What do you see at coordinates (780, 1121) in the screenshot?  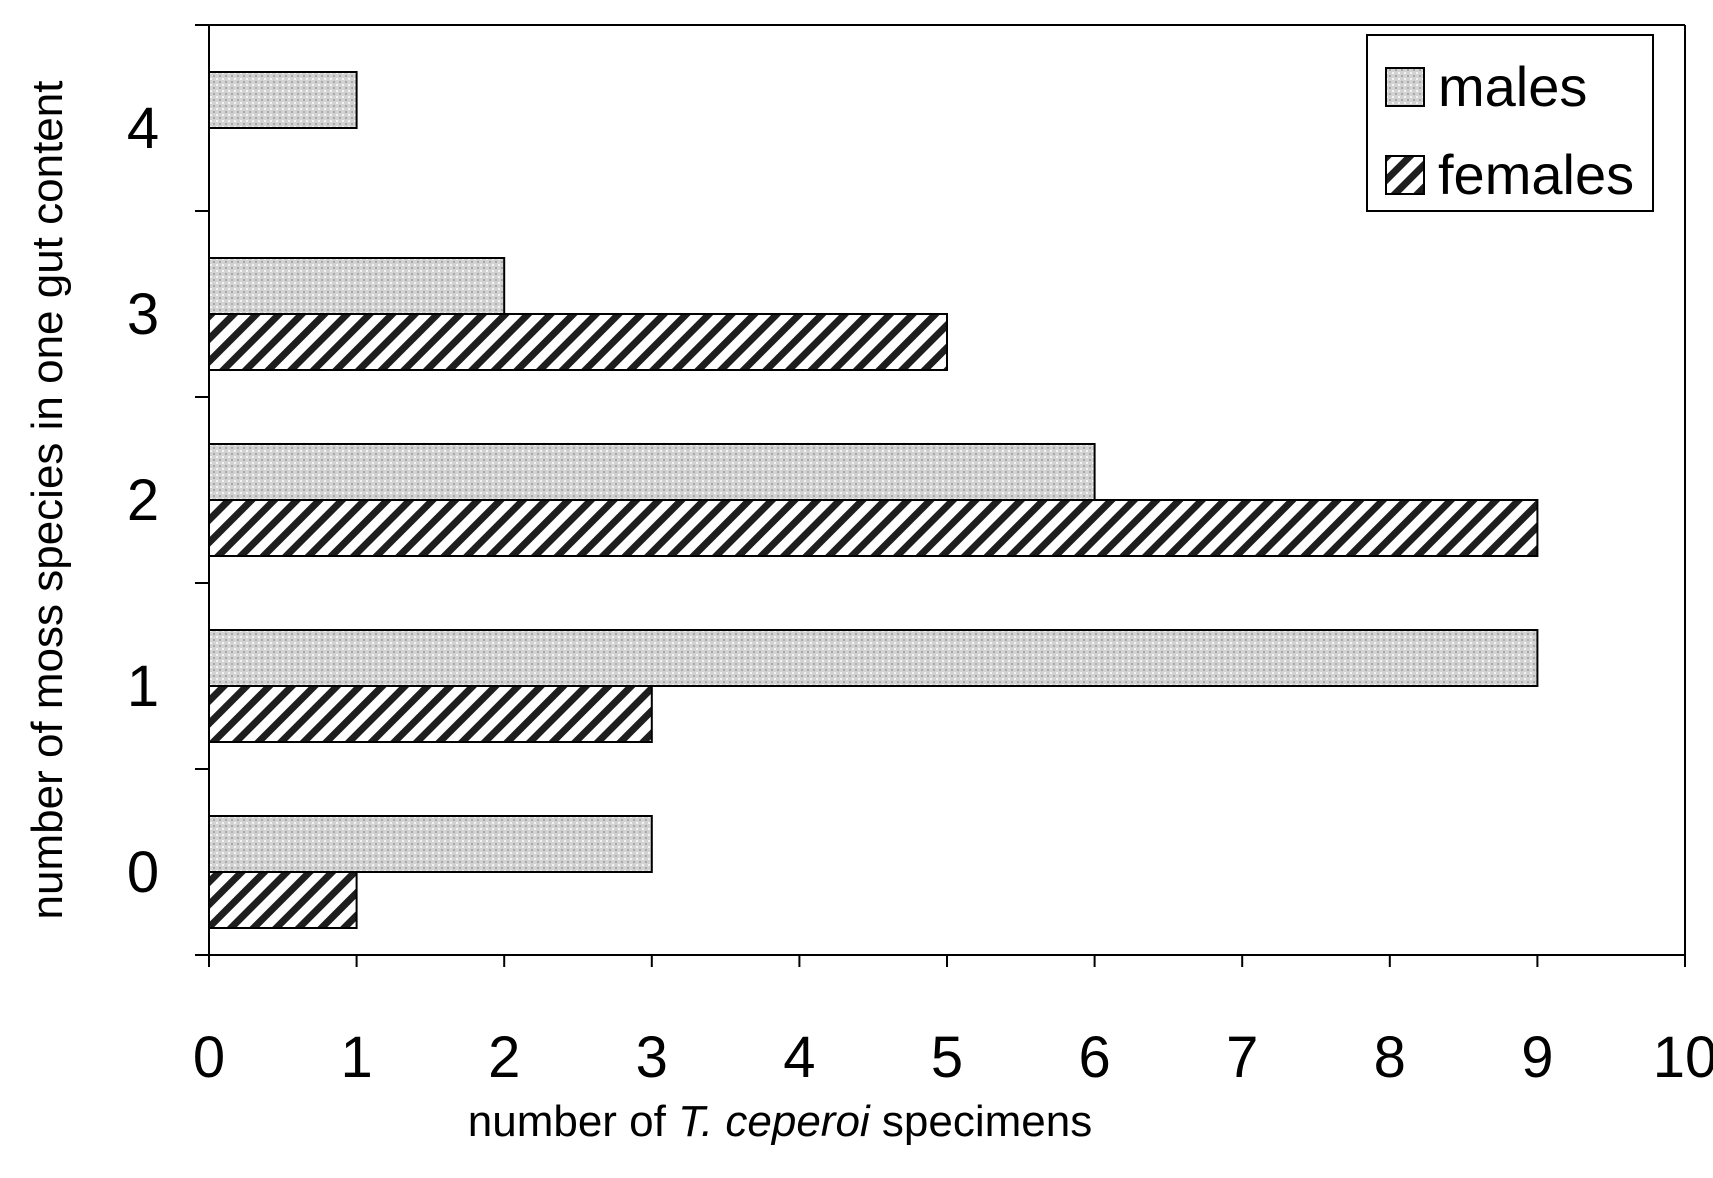 I see `x-axis-title: number of T. ceperoi specimens` at bounding box center [780, 1121].